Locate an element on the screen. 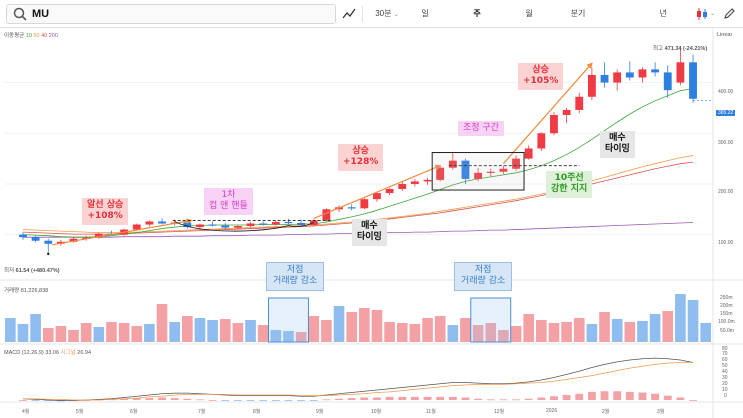 Image resolution: width=743 pixels, height=418 pixels. month-tick: 6월 is located at coordinates (134, 412).